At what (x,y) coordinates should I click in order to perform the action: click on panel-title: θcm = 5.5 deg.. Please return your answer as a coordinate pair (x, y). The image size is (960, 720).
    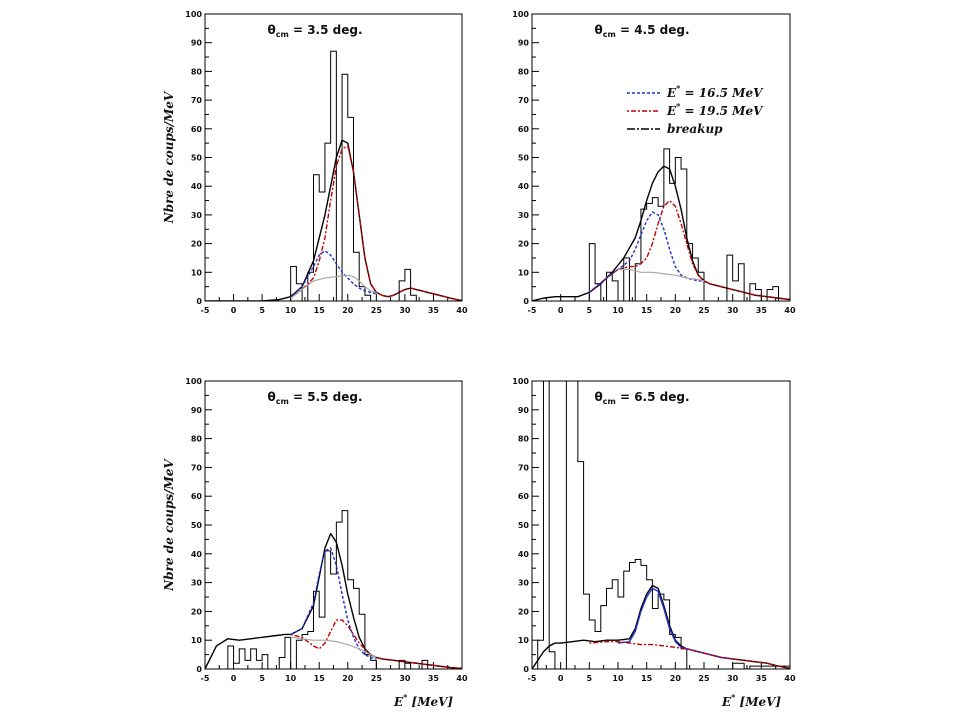
    Looking at the image, I should click on (314, 398).